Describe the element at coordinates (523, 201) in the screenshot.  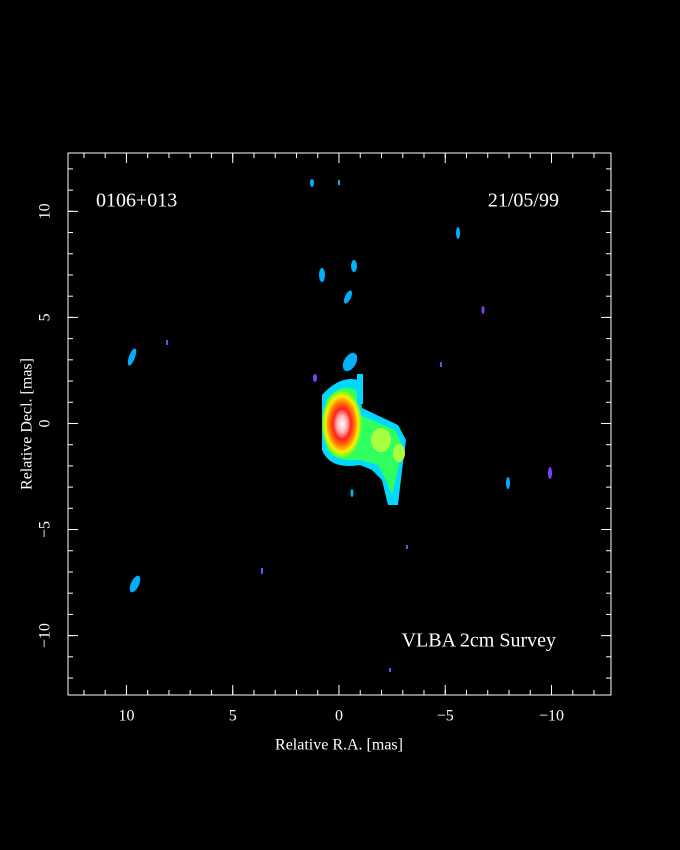
I see `date-label: 21/05/99` at that location.